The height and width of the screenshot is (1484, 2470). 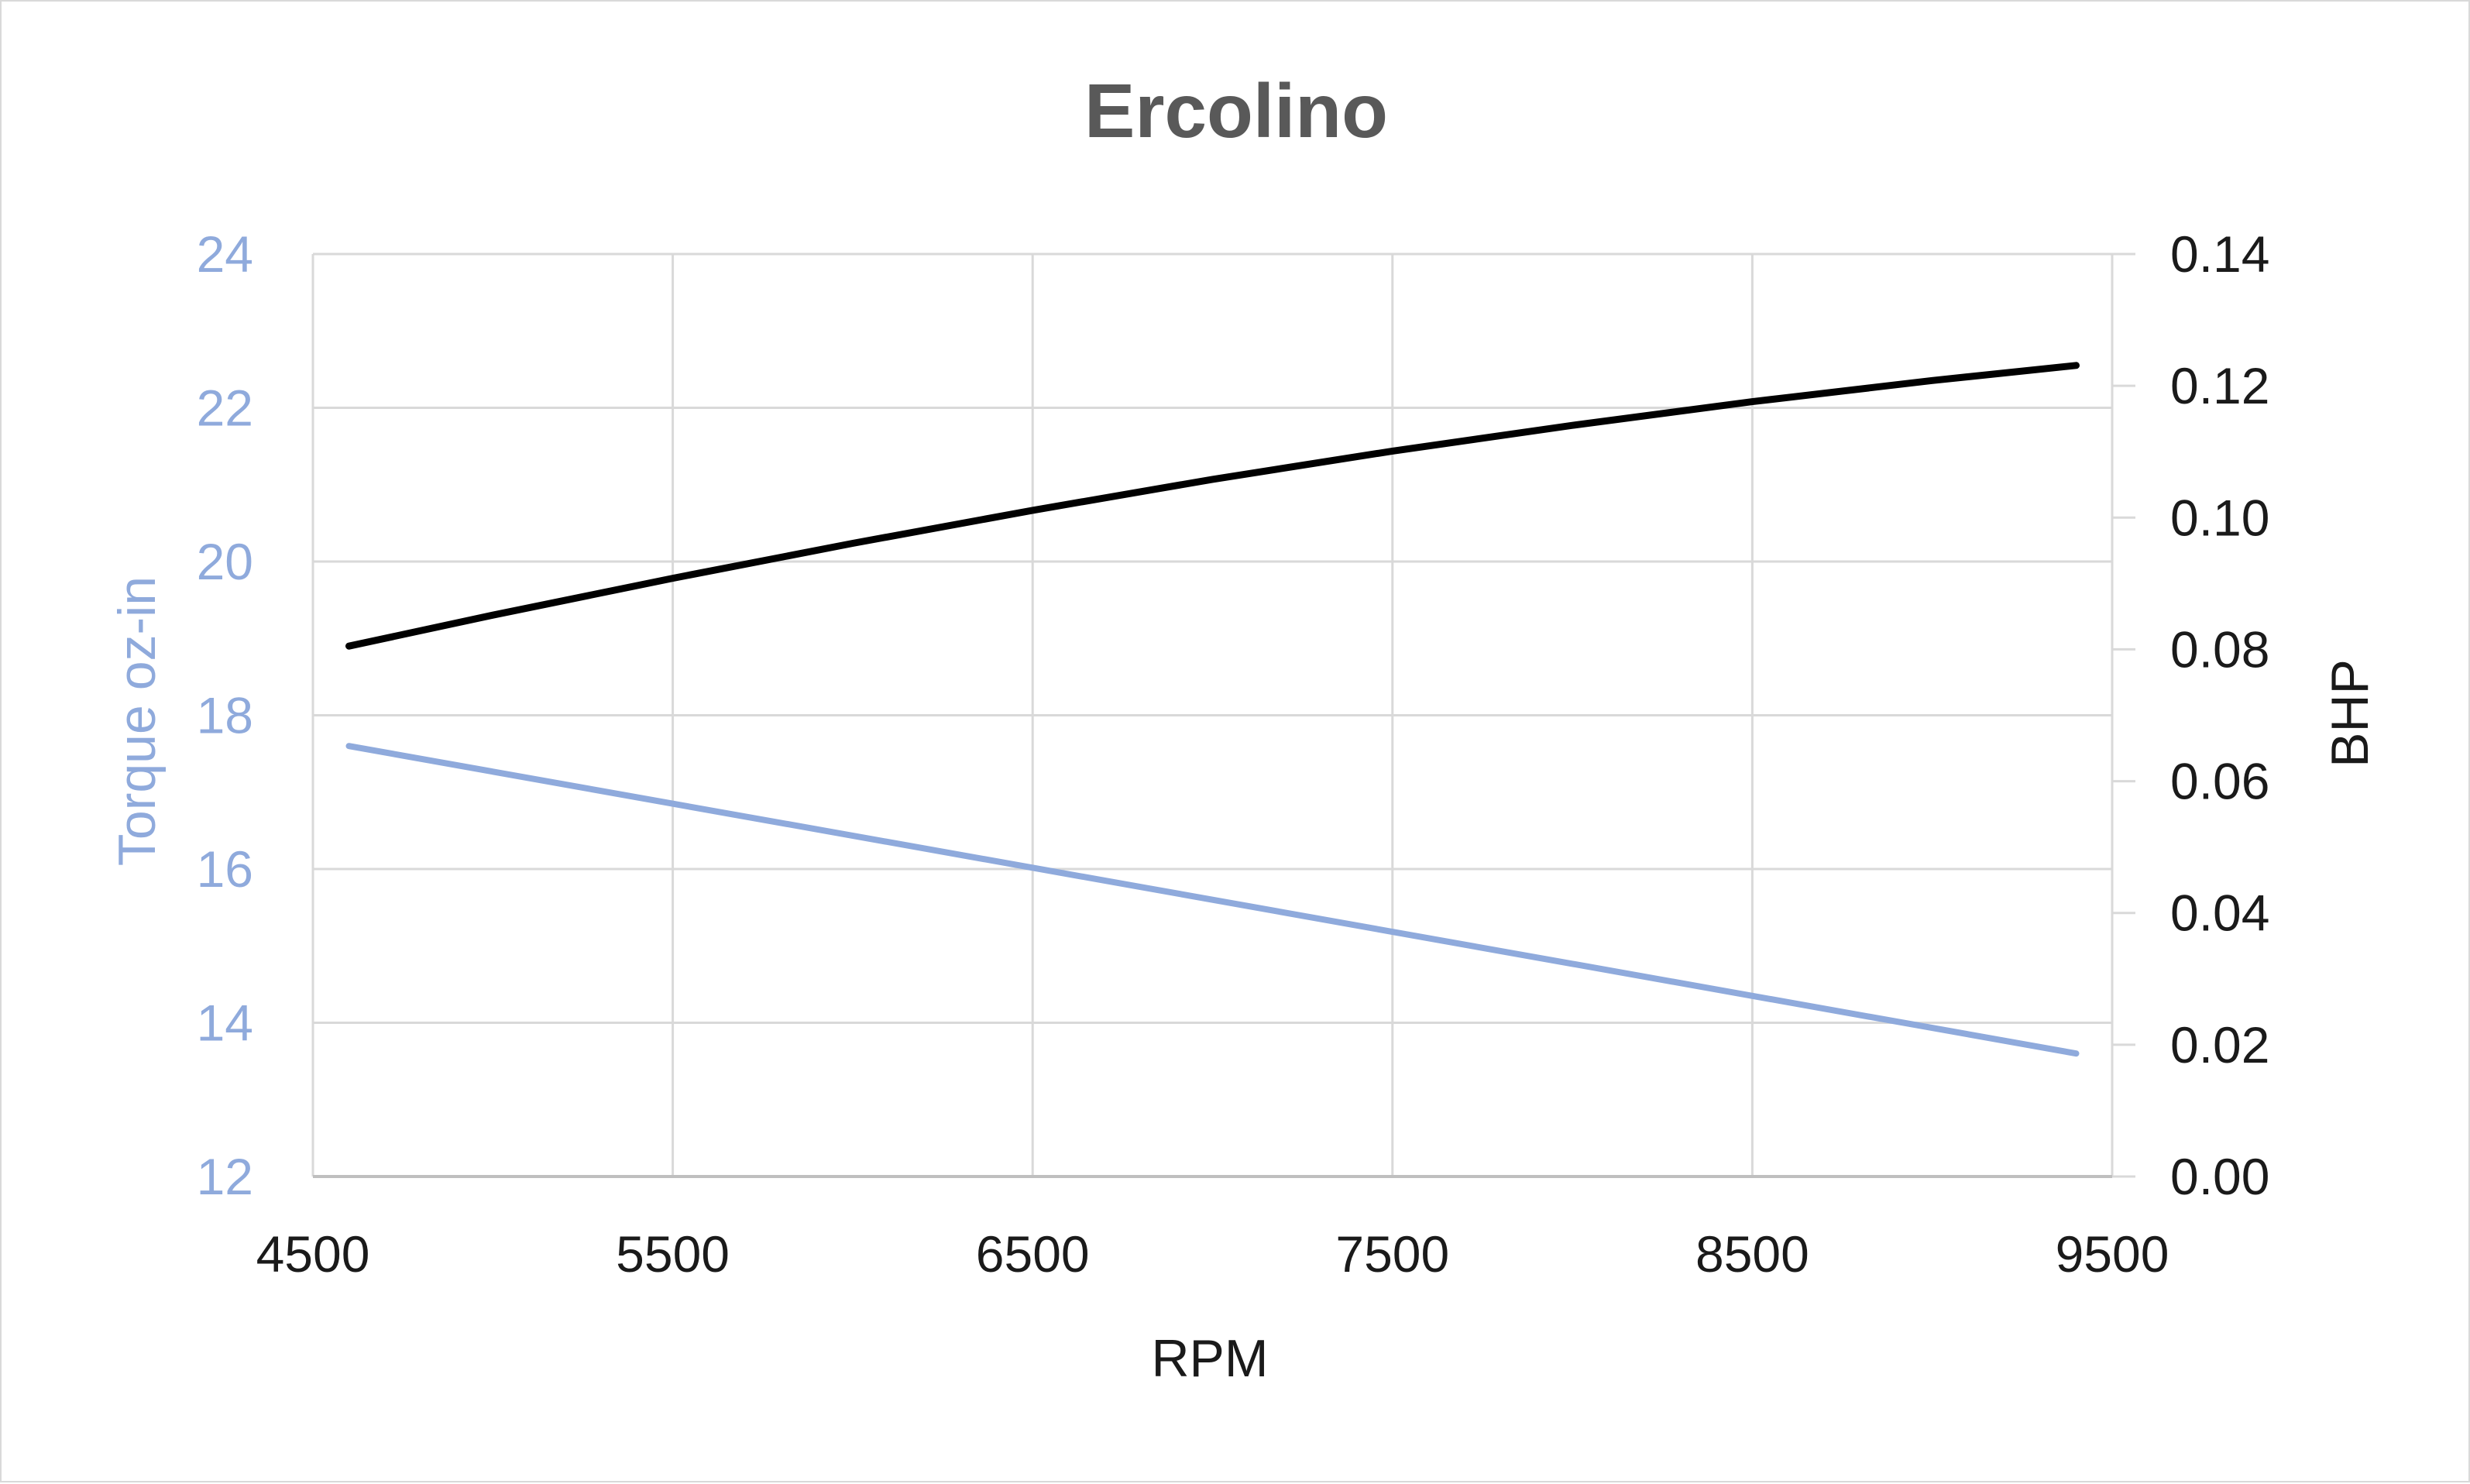 What do you see at coordinates (2219, 781) in the screenshot?
I see `y-right-tick-label: 0.06` at bounding box center [2219, 781].